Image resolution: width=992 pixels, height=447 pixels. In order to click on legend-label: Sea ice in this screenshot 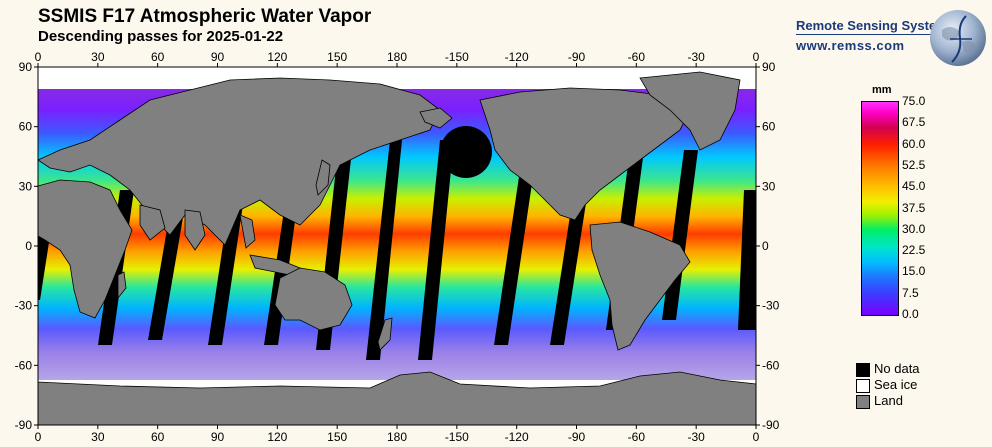, I will do `click(896, 384)`.